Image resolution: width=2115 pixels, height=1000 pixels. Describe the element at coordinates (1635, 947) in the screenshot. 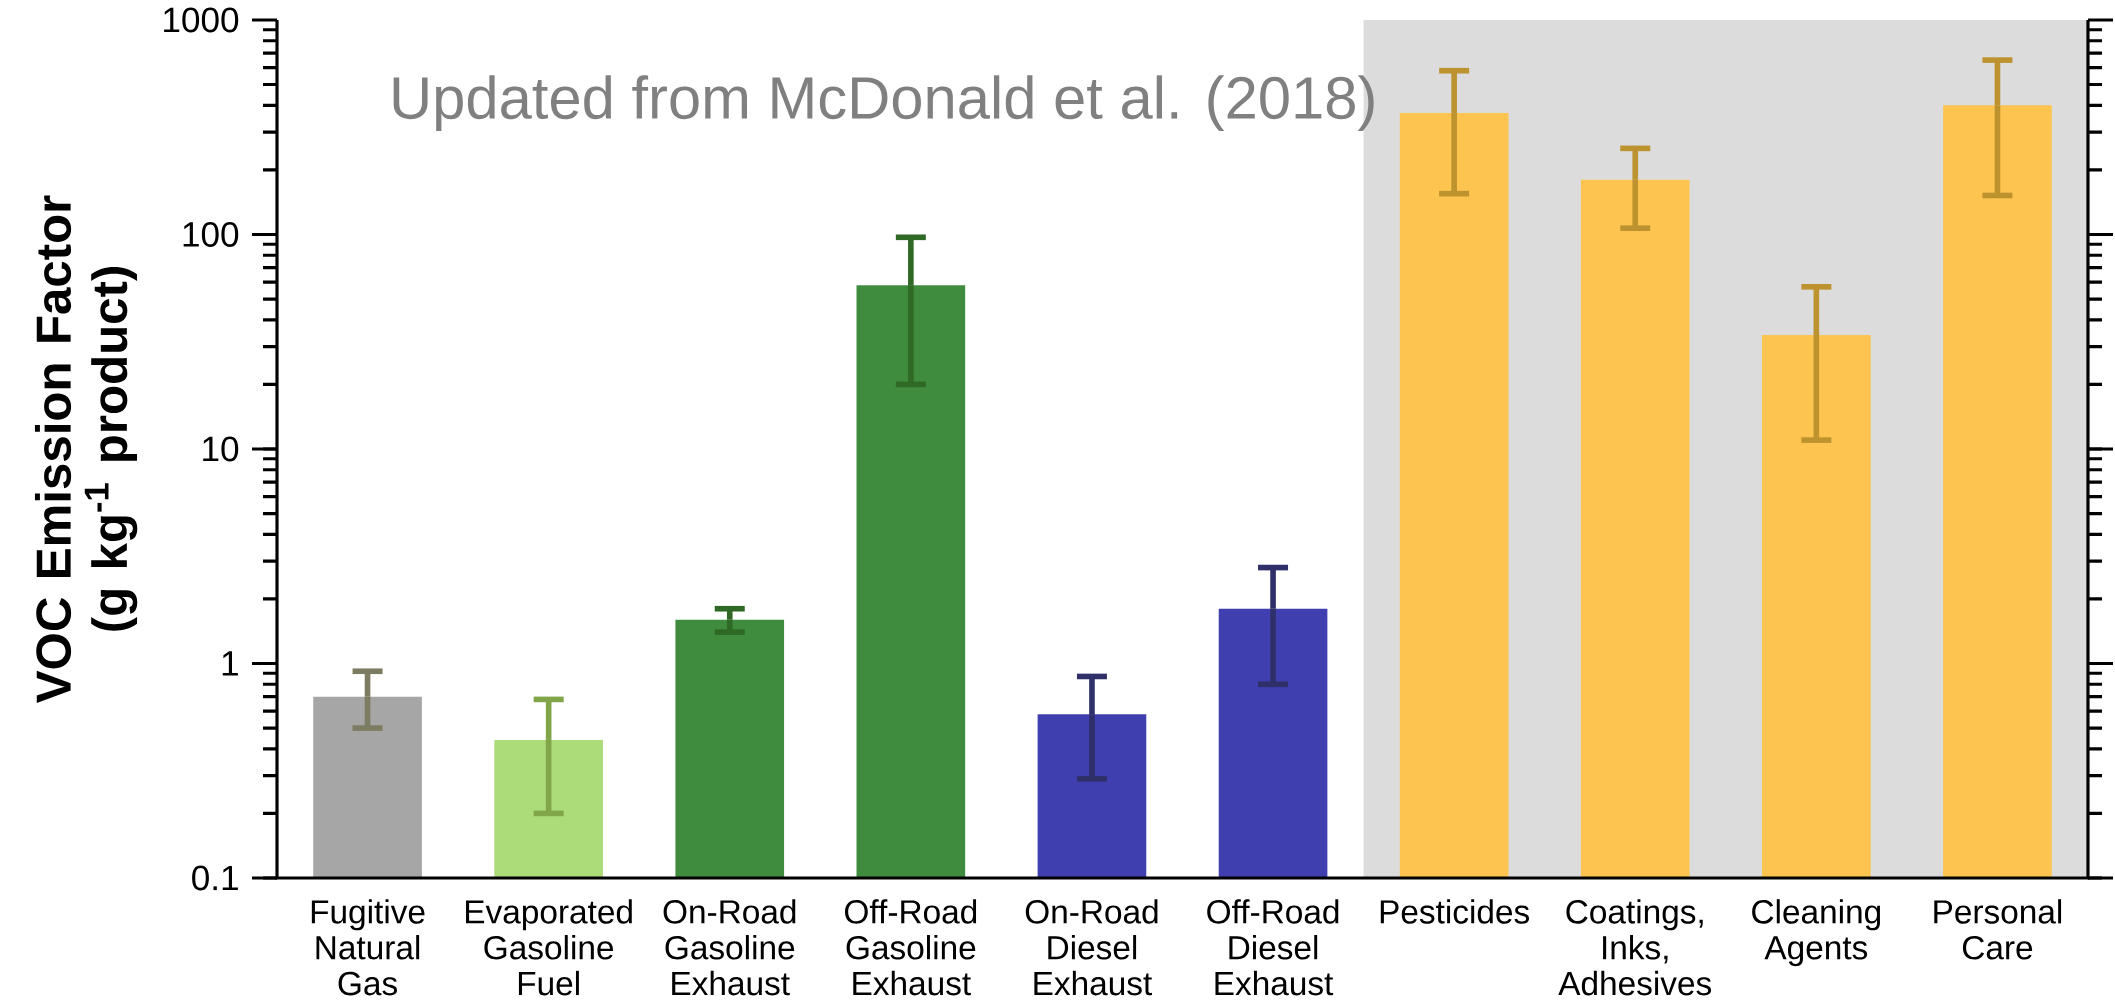

I see `x-tick-label: Coatings, Inks, Adhesives` at that location.